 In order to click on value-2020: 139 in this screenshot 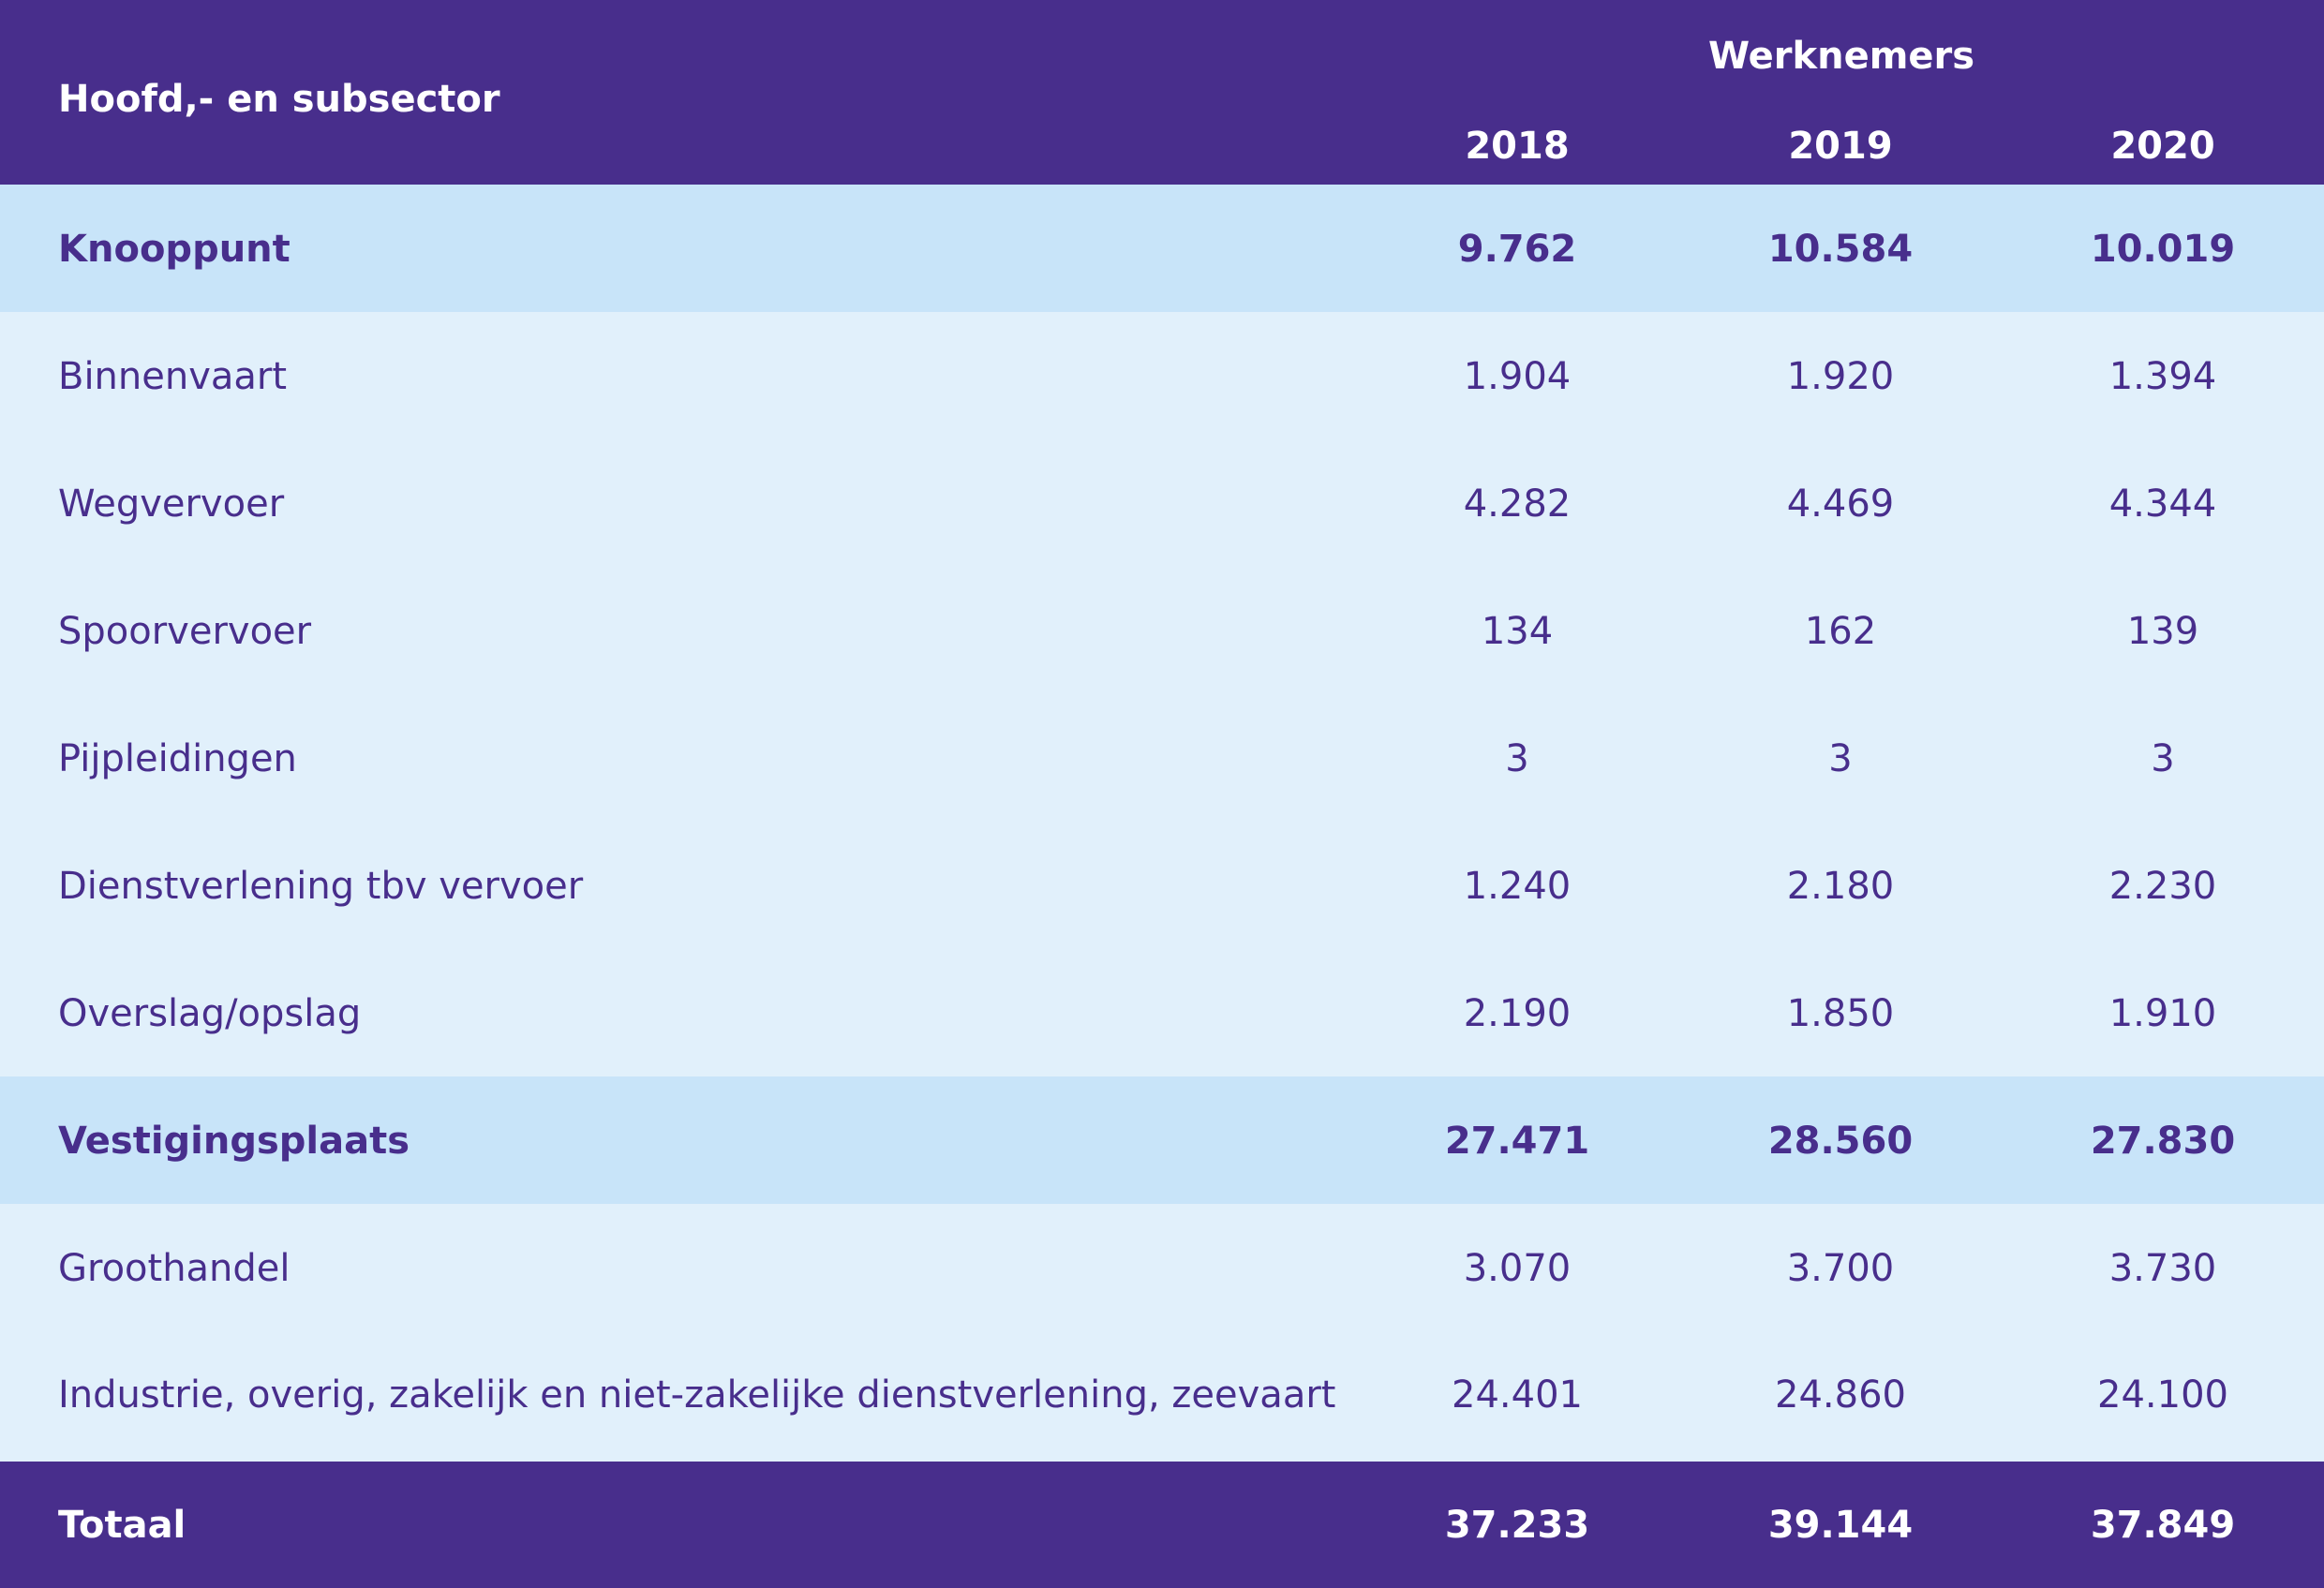, I will do `click(2162, 631)`.